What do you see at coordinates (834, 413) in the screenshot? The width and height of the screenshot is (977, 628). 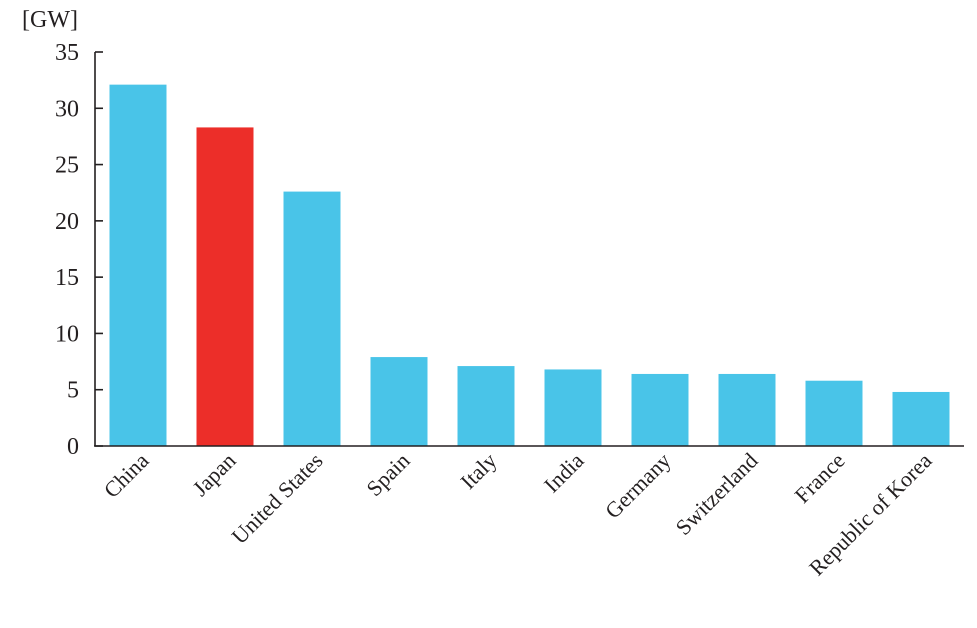 I see `bar-france` at bounding box center [834, 413].